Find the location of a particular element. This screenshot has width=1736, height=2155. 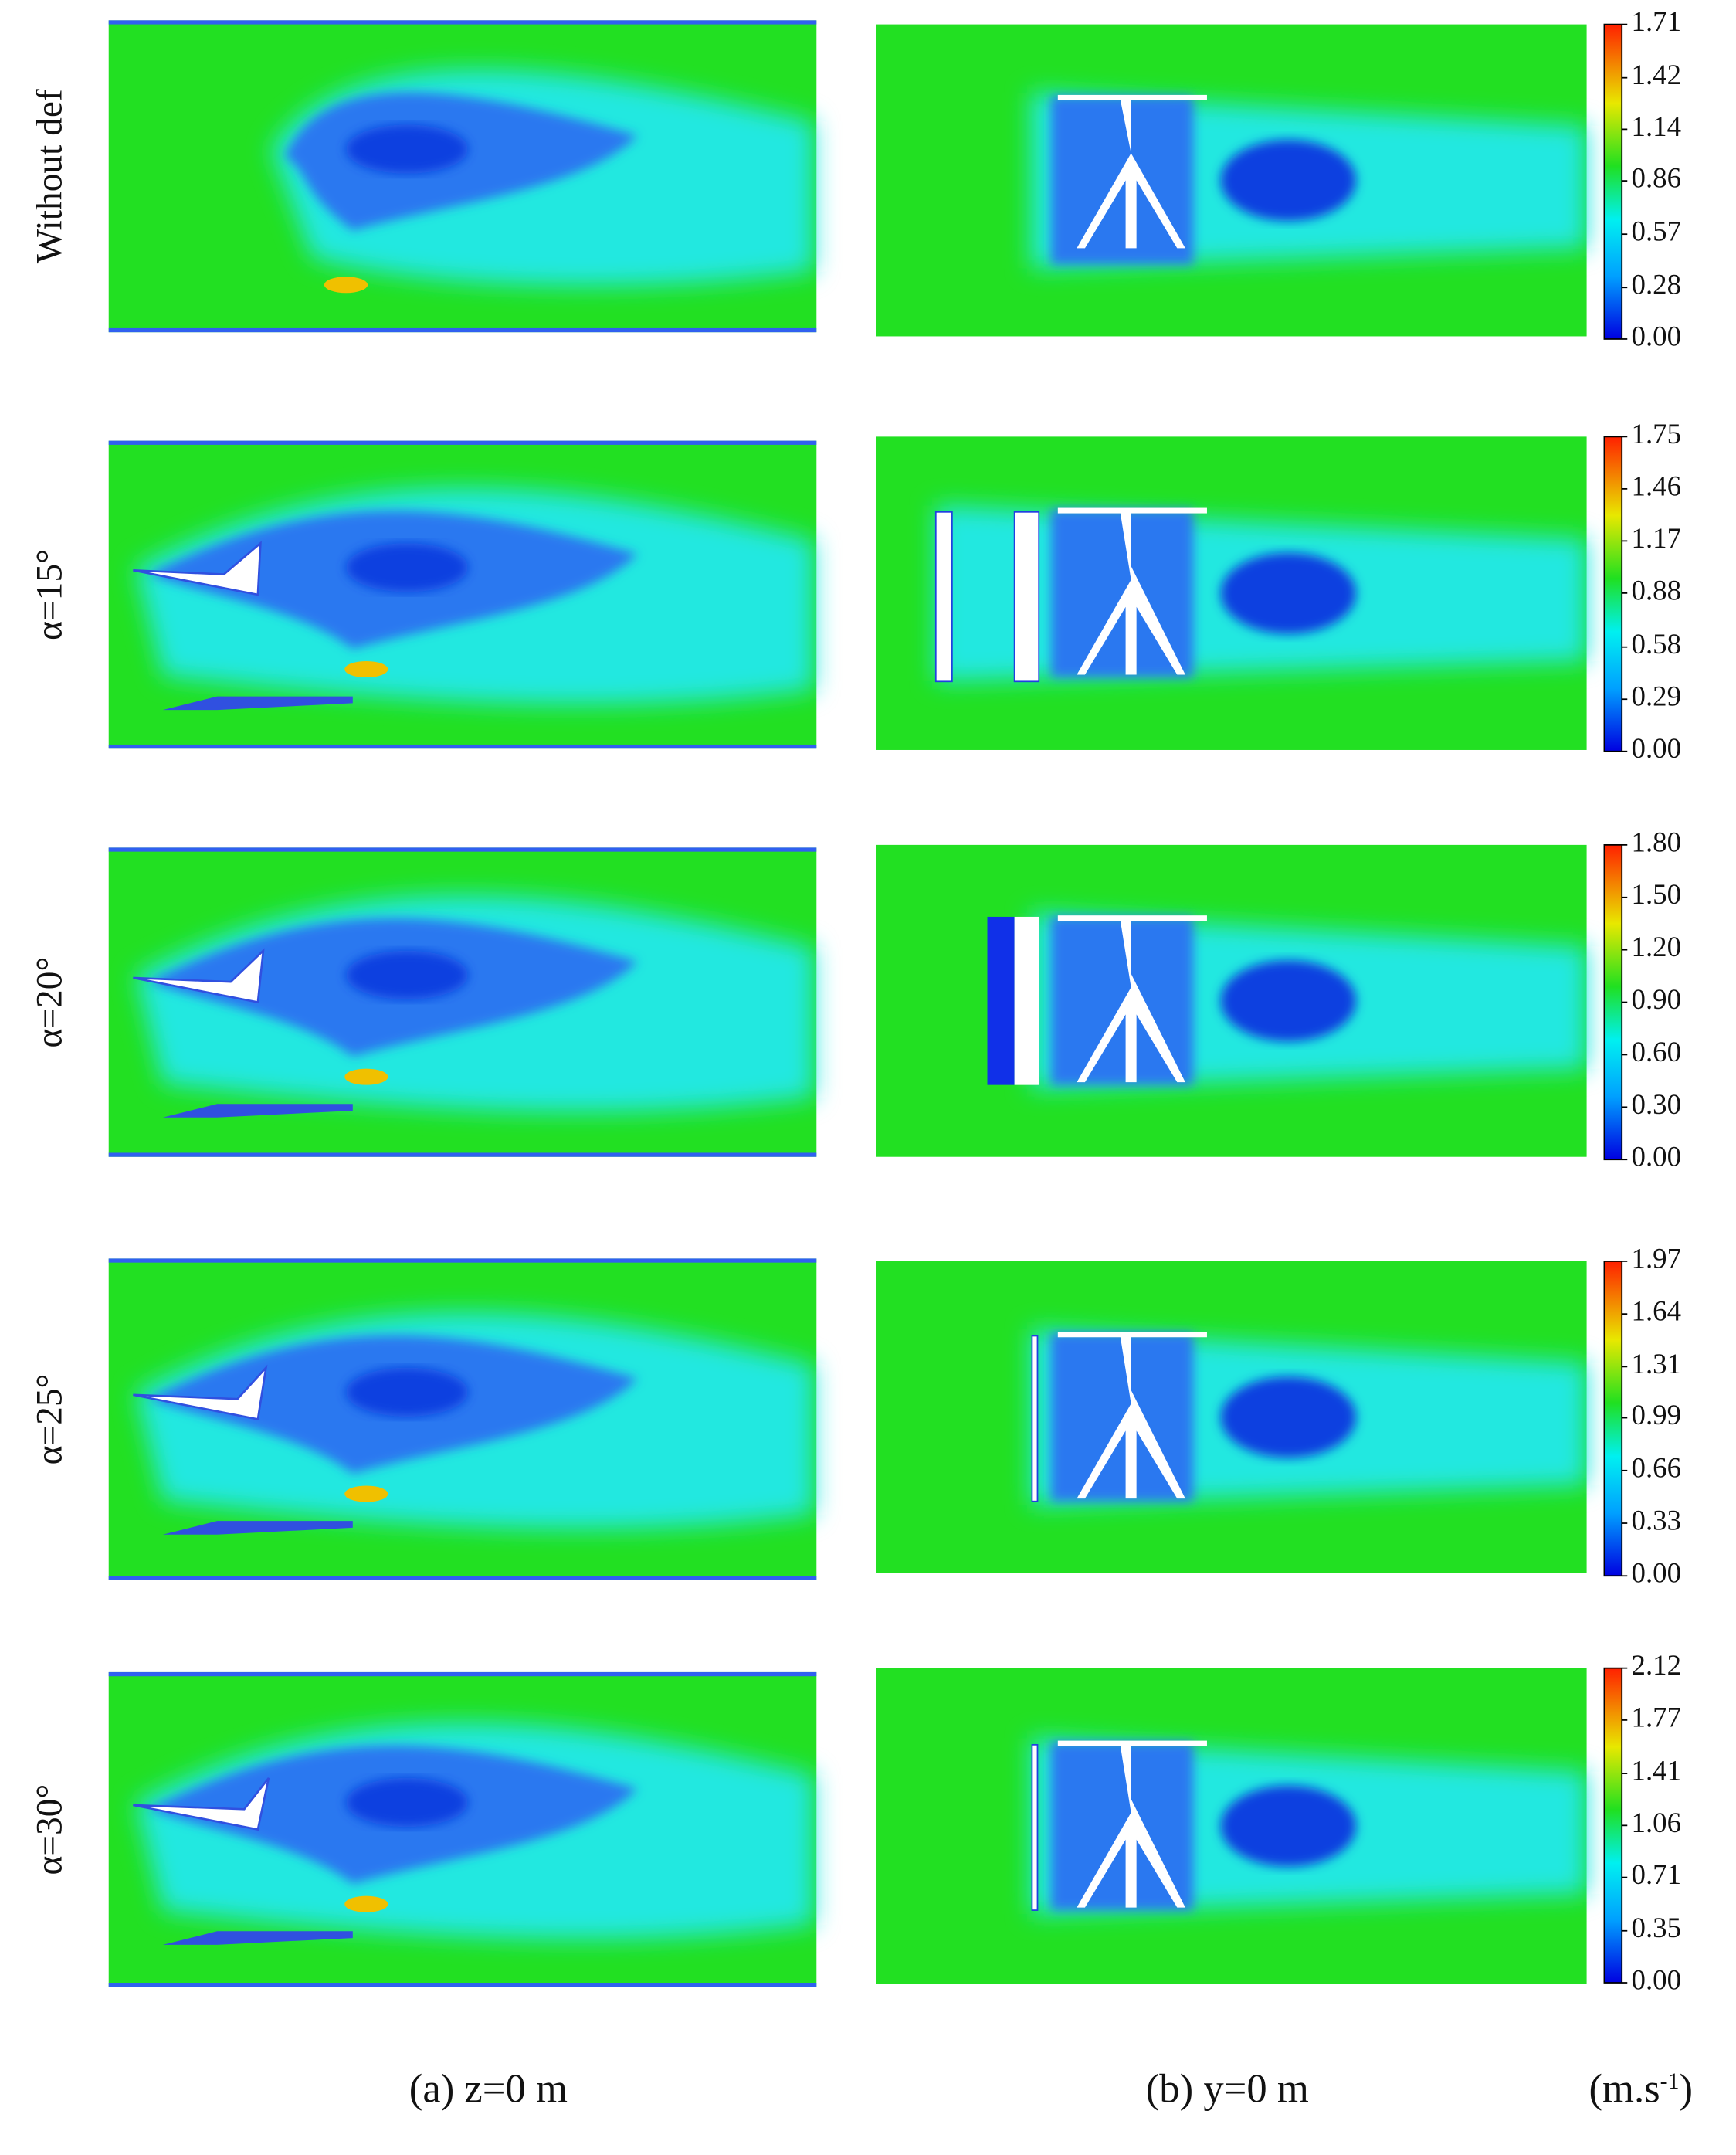

row-label: α=20° is located at coordinates (49, 1003).